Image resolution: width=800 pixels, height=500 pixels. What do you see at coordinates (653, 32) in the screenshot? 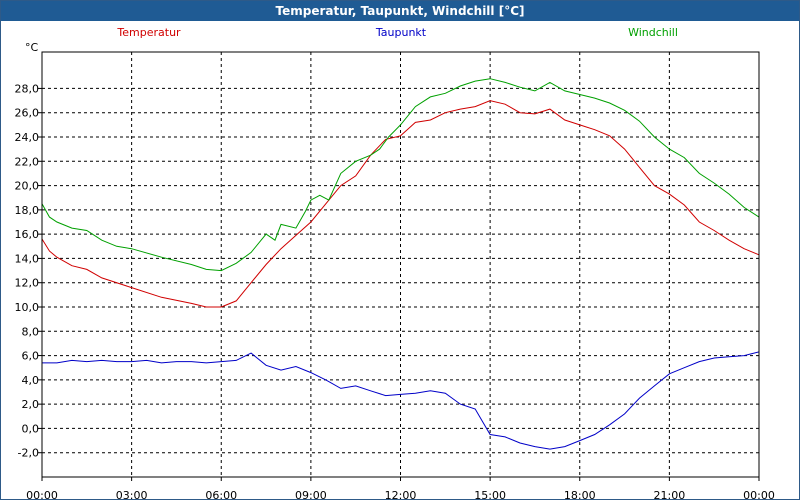
I see `legend-windchill: Windchill` at bounding box center [653, 32].